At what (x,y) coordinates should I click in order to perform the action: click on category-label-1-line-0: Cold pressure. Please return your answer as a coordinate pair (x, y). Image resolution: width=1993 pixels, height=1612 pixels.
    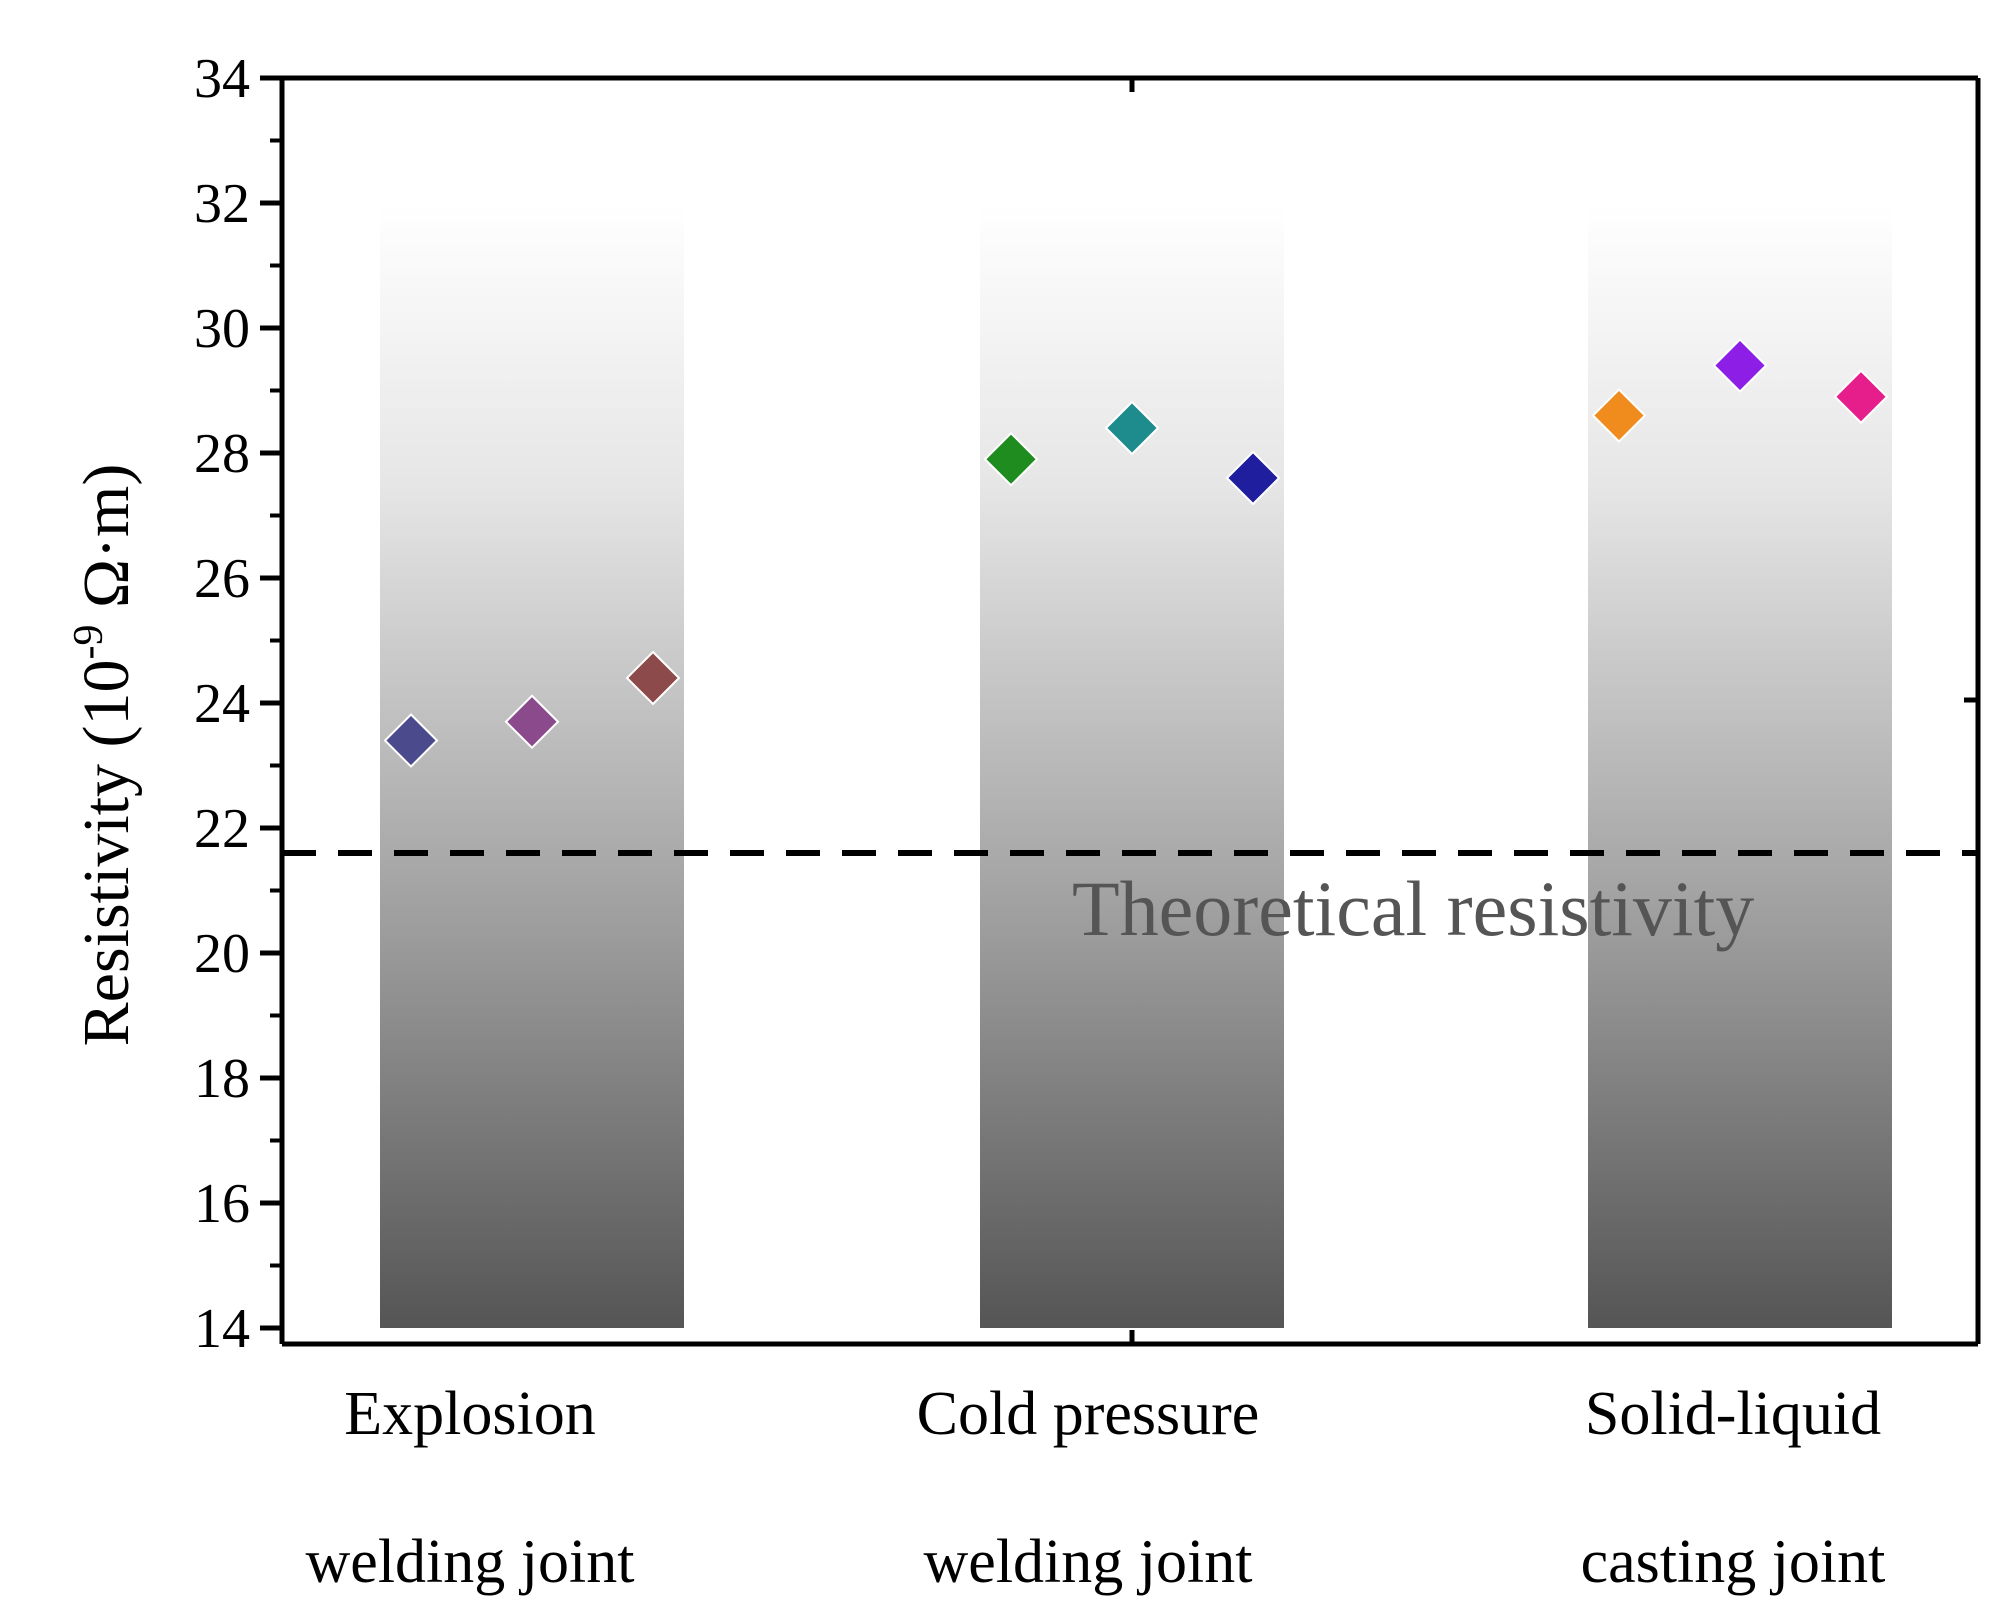
    Looking at the image, I should click on (1088, 1414).